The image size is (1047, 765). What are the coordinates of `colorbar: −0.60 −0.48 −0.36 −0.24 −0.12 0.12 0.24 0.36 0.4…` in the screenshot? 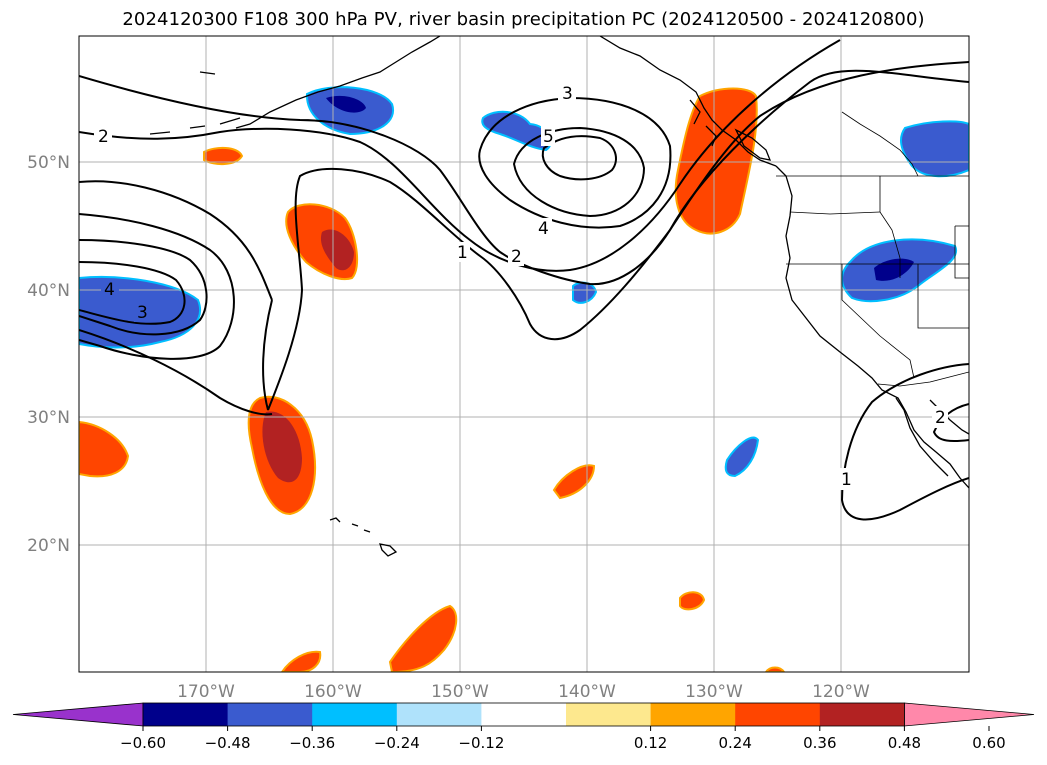 It's located at (523, 727).